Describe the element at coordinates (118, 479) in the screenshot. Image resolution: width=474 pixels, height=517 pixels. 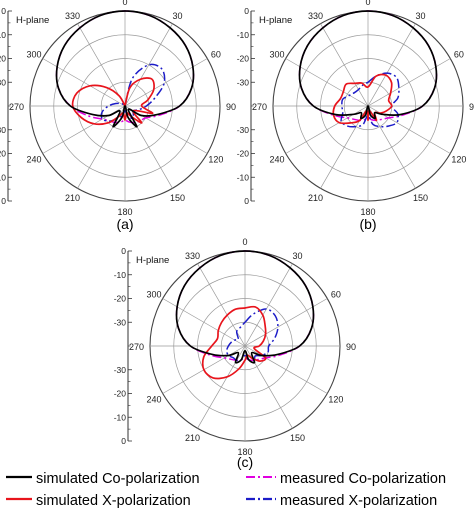
I see `legend-label-sim-co: simulated Co-polarization` at that location.